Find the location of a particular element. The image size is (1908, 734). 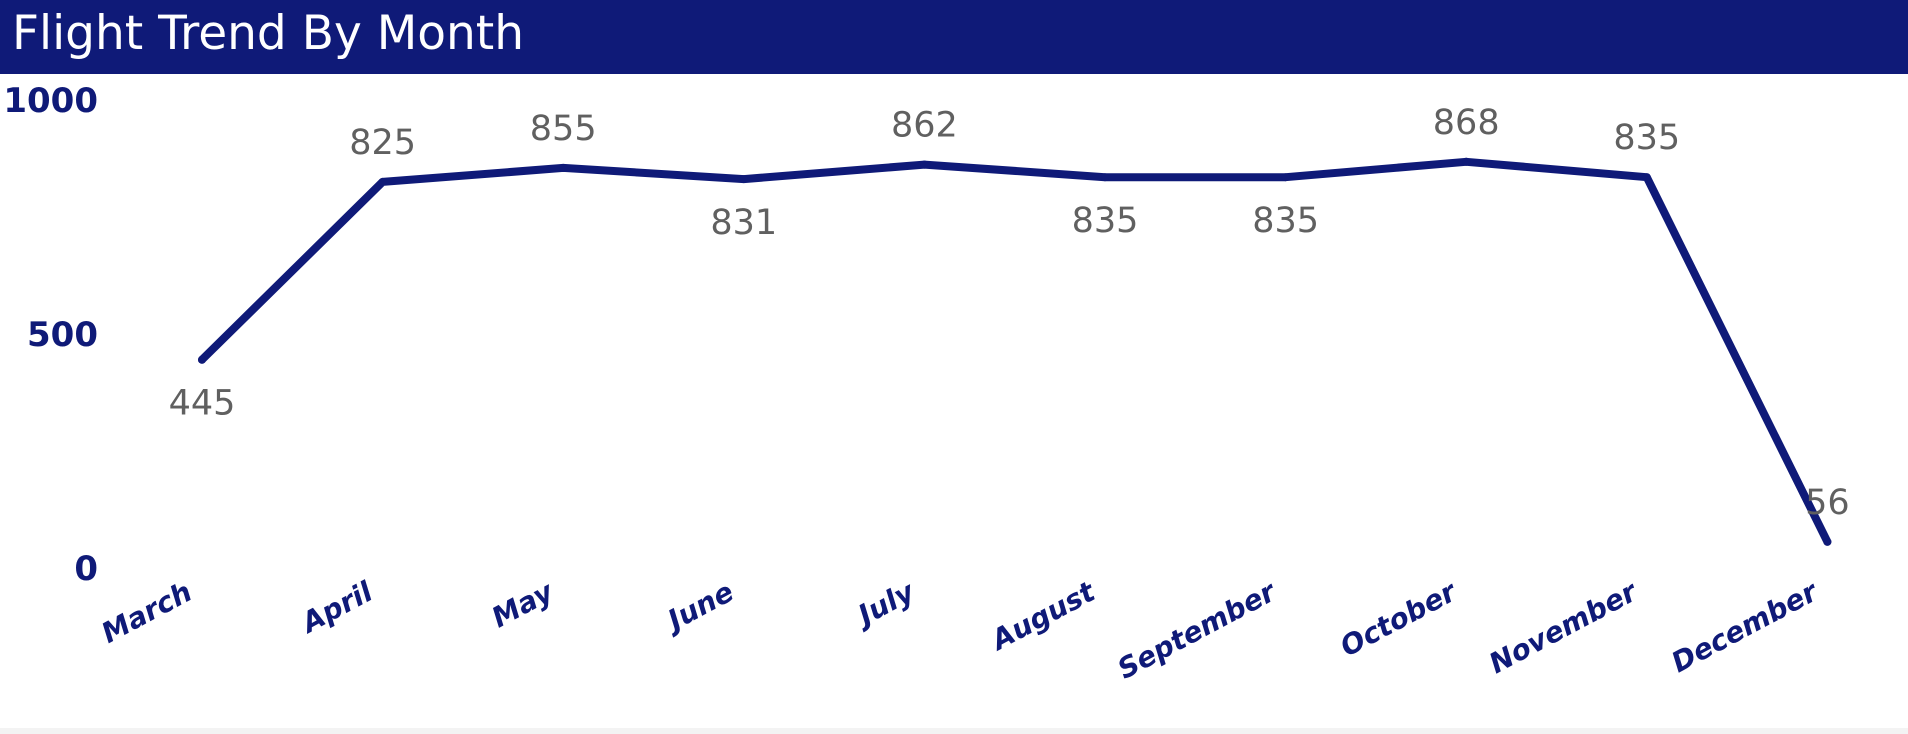

data-label-may: 855 is located at coordinates (563, 129).